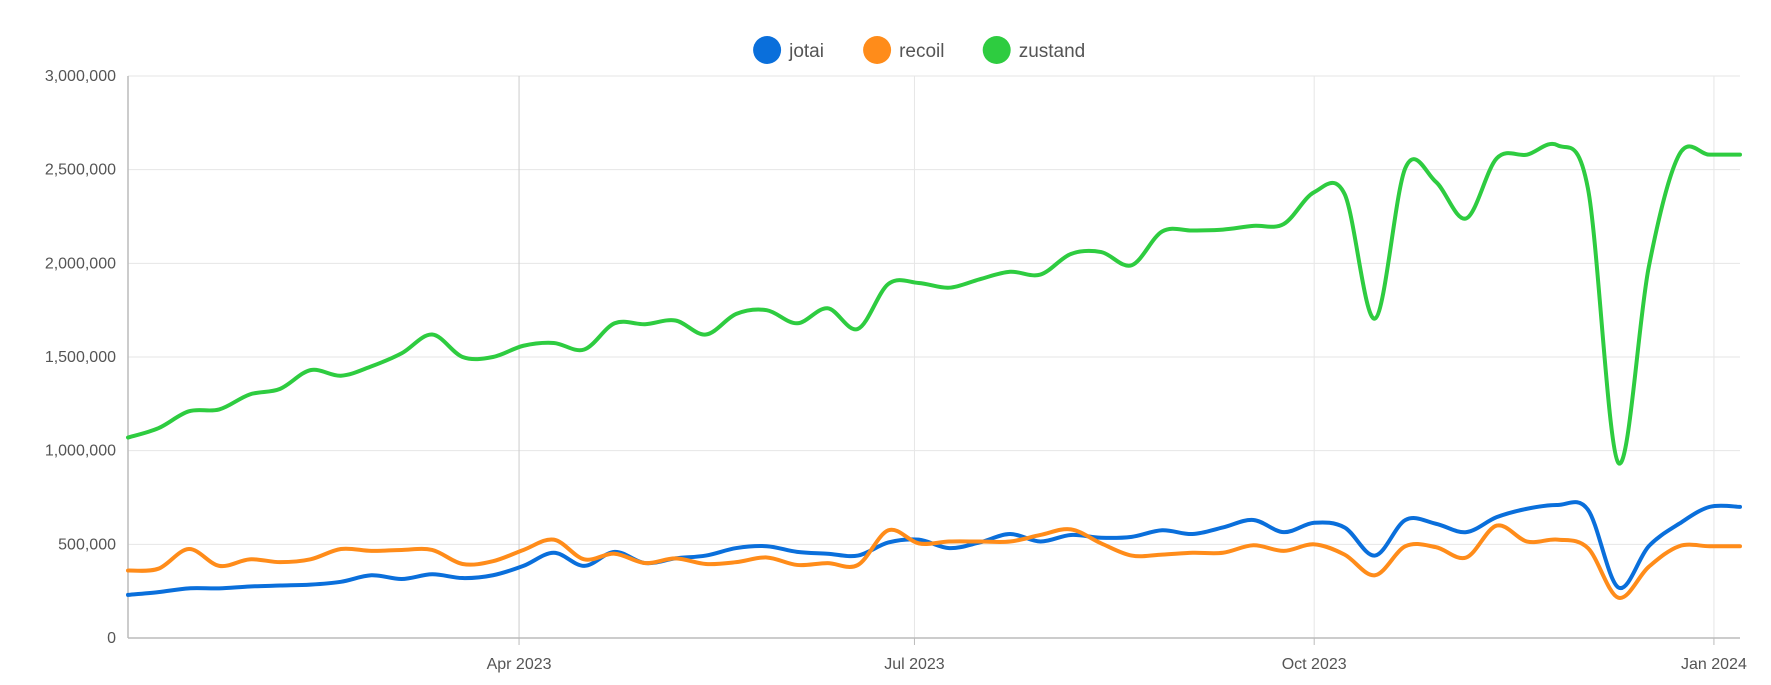 The width and height of the screenshot is (1771, 685). Describe the element at coordinates (80, 76) in the screenshot. I see `y-tick-label: 3,000,000` at that location.